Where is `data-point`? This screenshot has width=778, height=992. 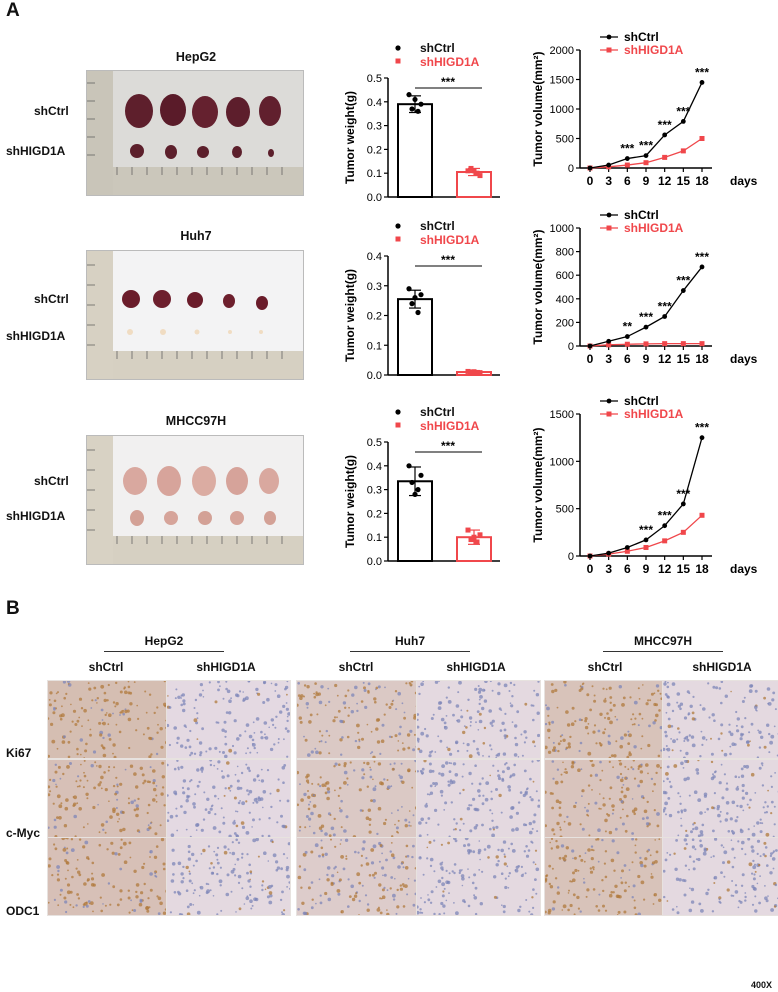 data-point is located at coordinates (665, 316).